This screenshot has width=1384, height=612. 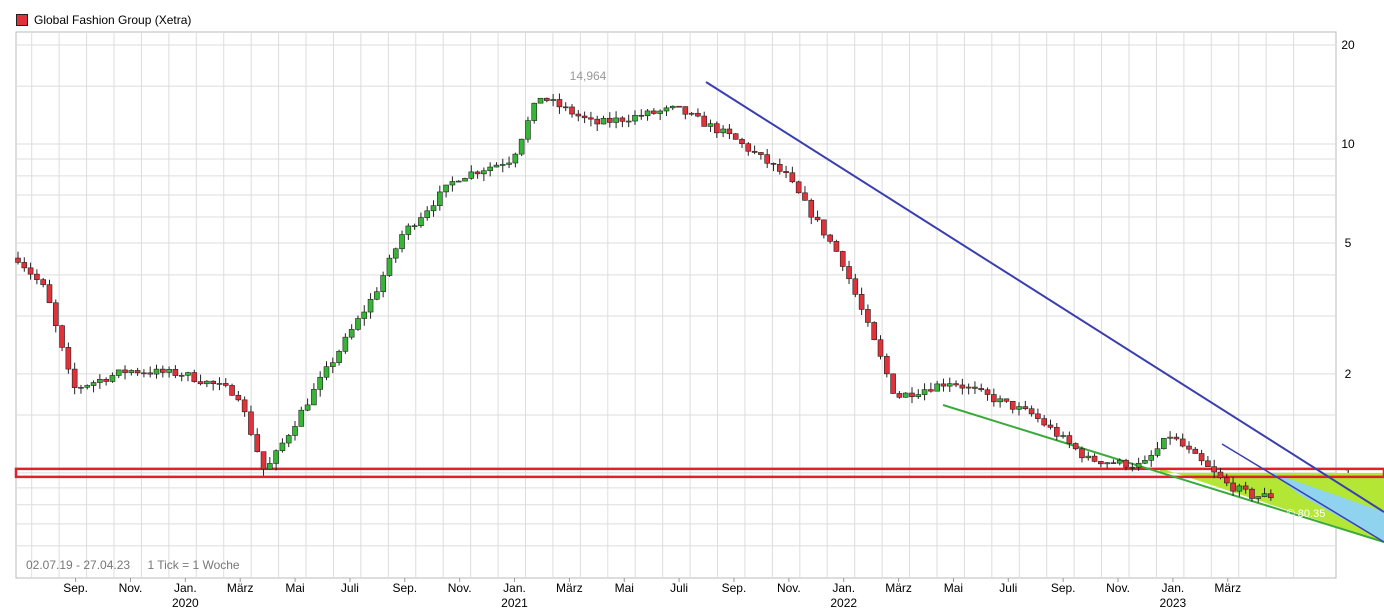 I want to click on y-tick-label: 10, so click(x=1348, y=144).